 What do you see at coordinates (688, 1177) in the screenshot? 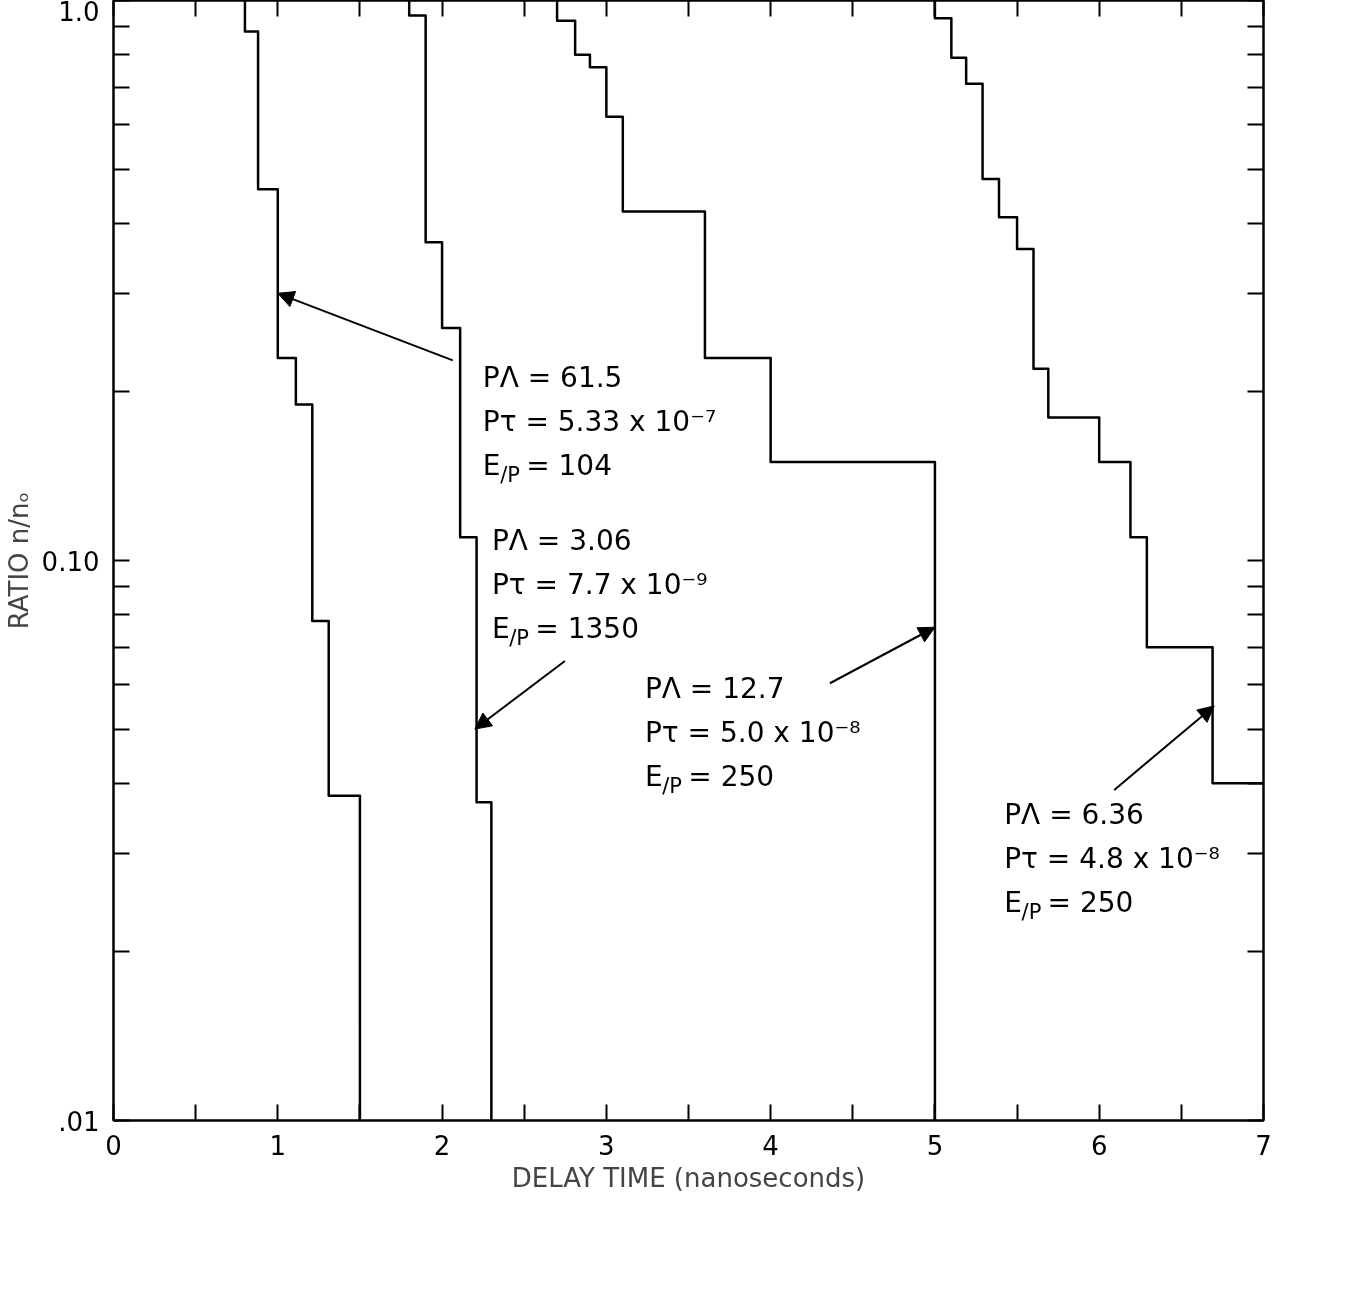
I see `x-axis-title: DELAY TIME (nanoseconds)` at bounding box center [688, 1177].